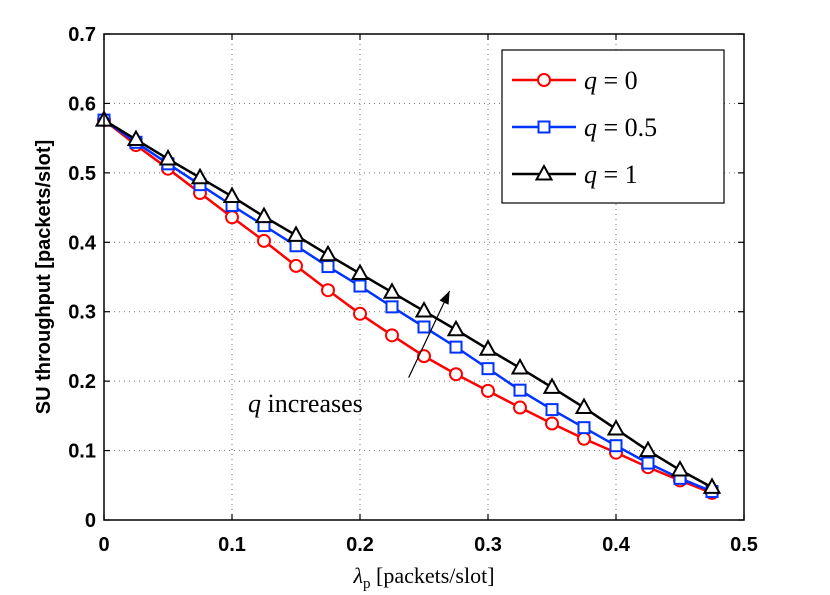 This screenshot has height=595, width=830. What do you see at coordinates (82, 452) in the screenshot?
I see `y-tick-label: 0.1` at bounding box center [82, 452].